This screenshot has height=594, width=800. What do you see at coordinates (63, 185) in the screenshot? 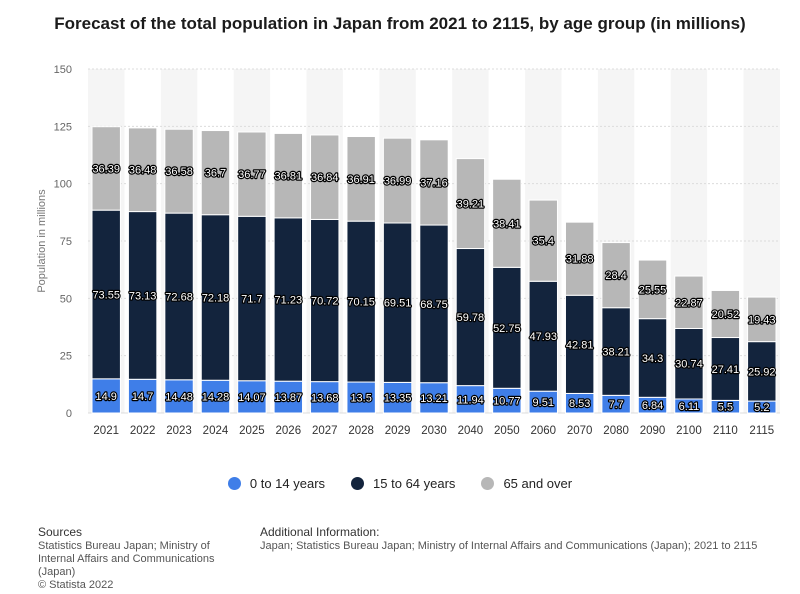
I see `y-tick-label: 100` at bounding box center [63, 185].